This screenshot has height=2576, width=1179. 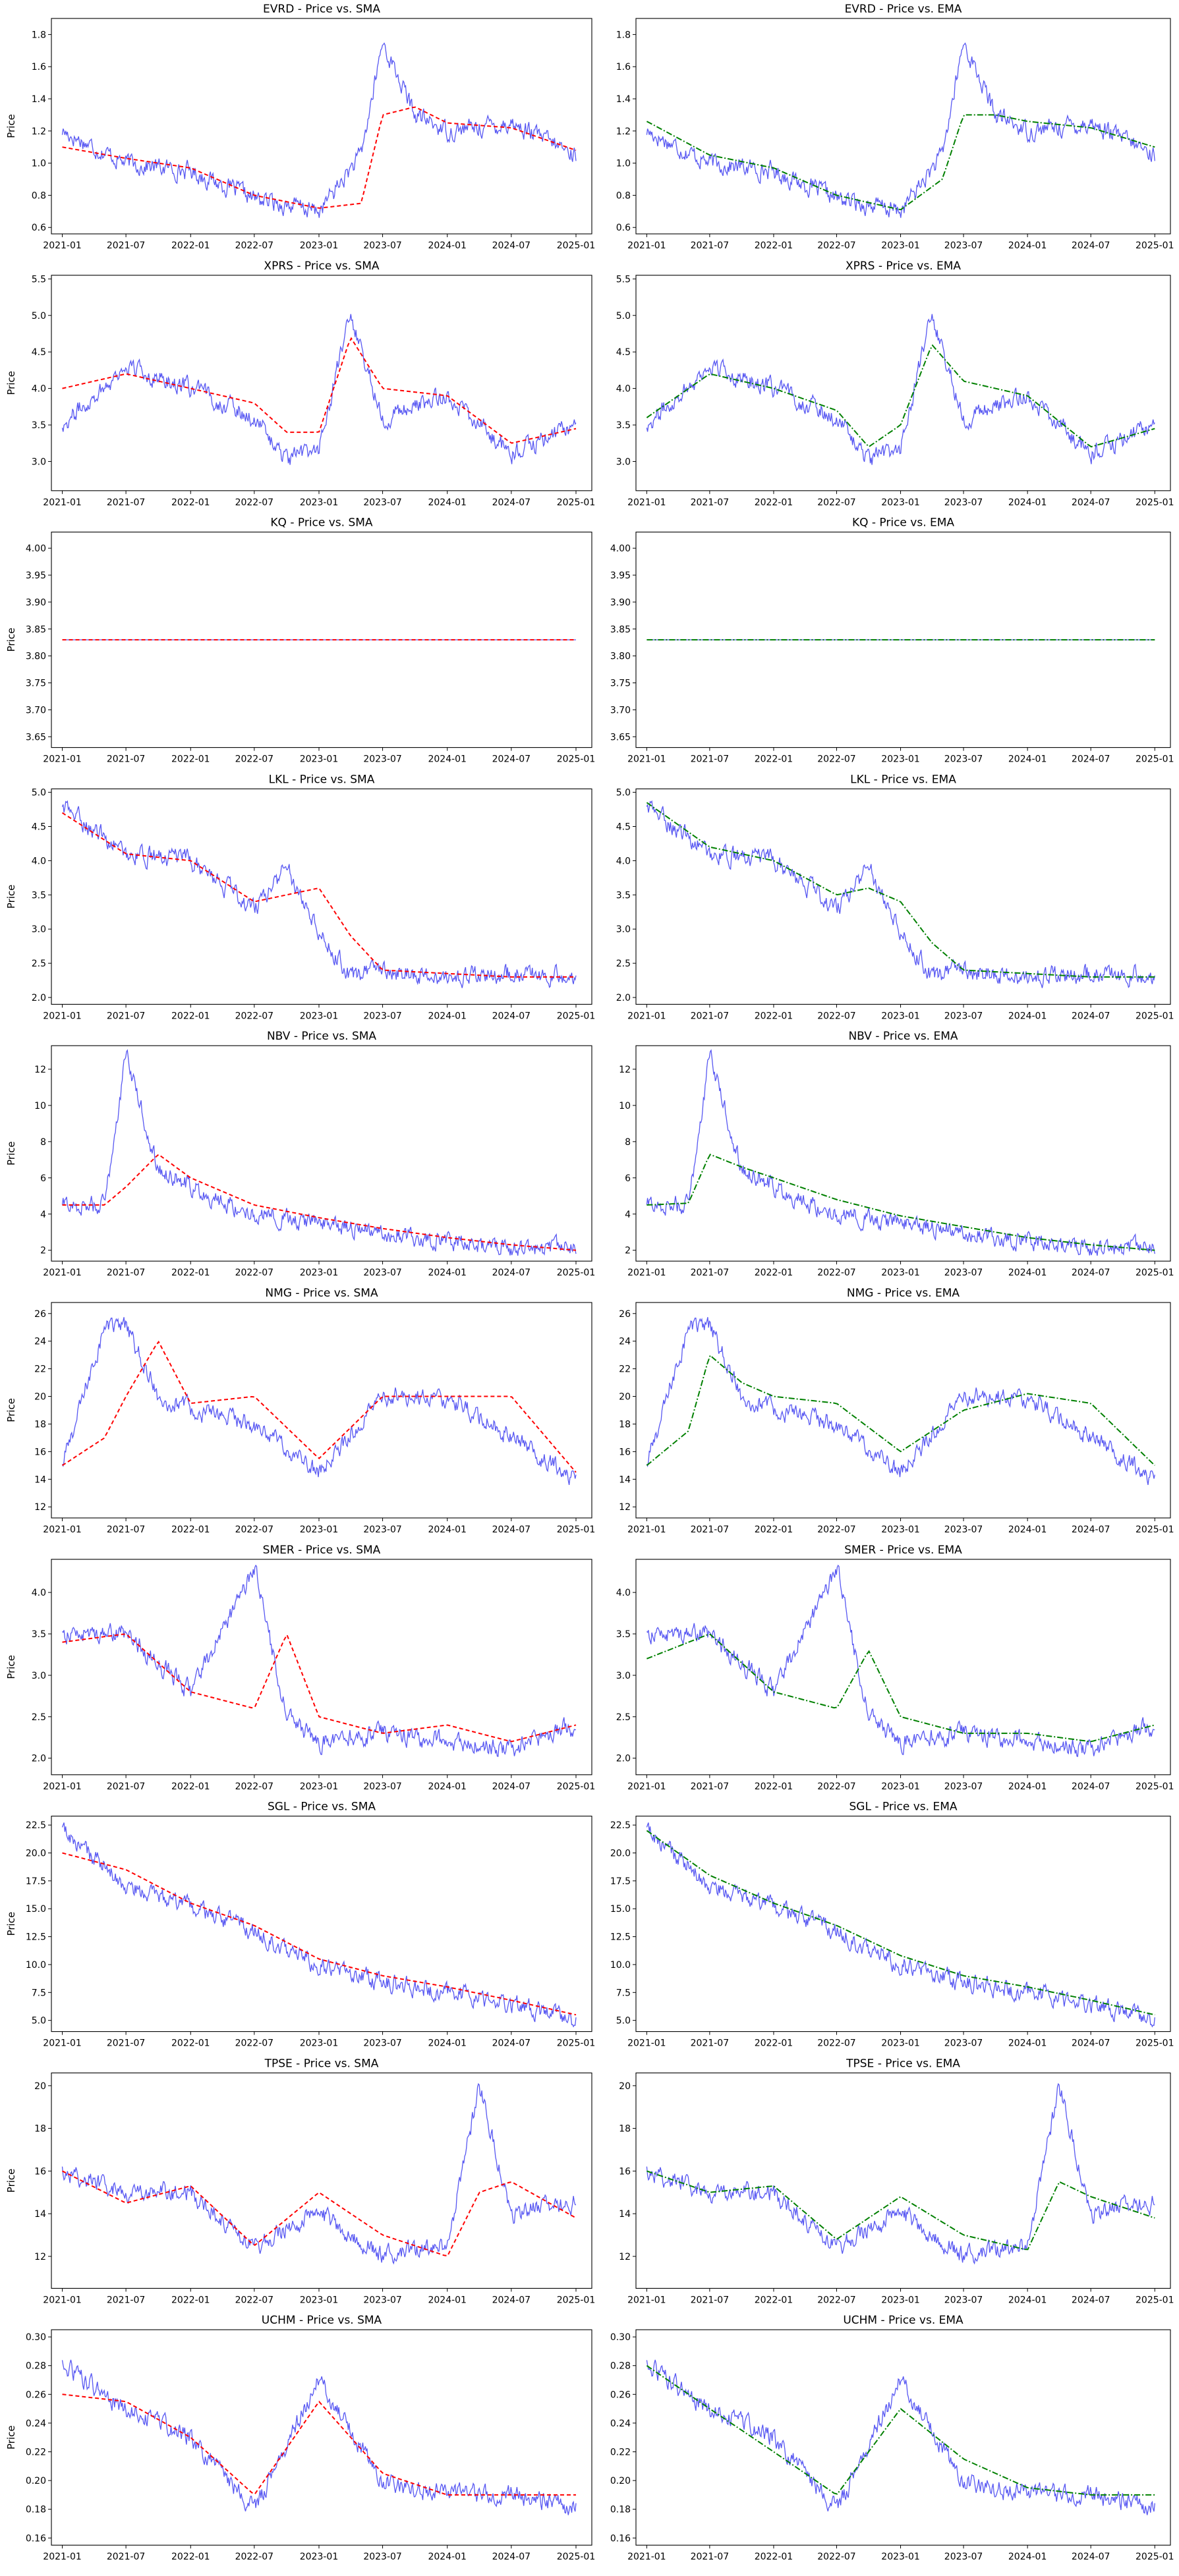 I want to click on y-tick-label: 15.0, so click(x=620, y=1909).